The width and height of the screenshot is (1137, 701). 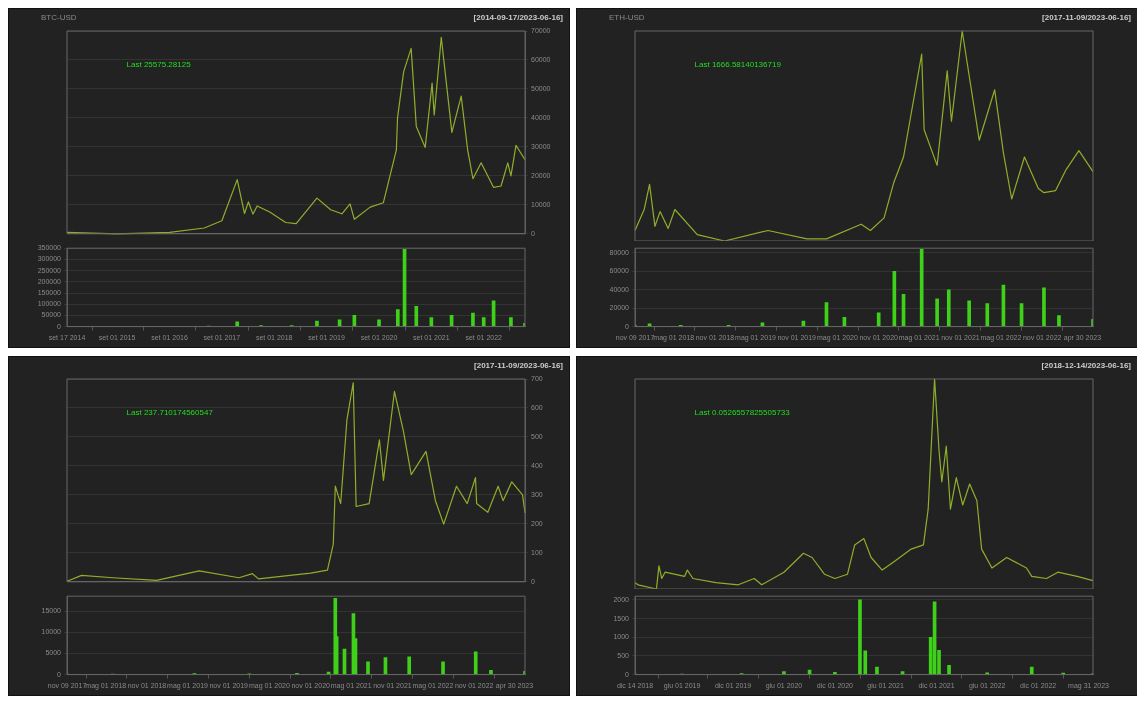 What do you see at coordinates (59, 18) in the screenshot?
I see `chart-title: BTC-USD` at bounding box center [59, 18].